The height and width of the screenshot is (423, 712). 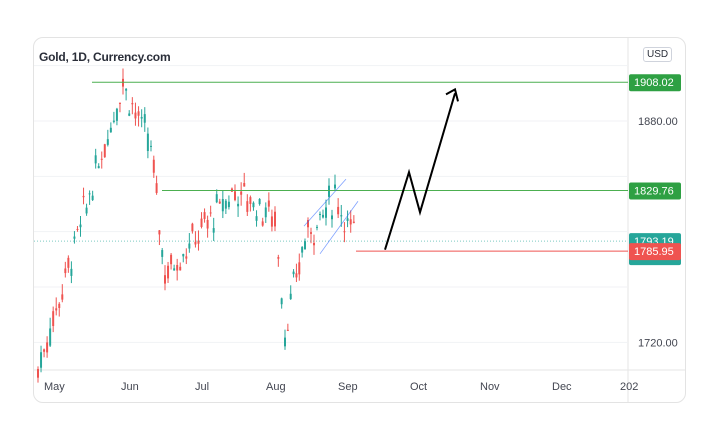 What do you see at coordinates (420, 171) in the screenshot?
I see `projection-arrow` at bounding box center [420, 171].